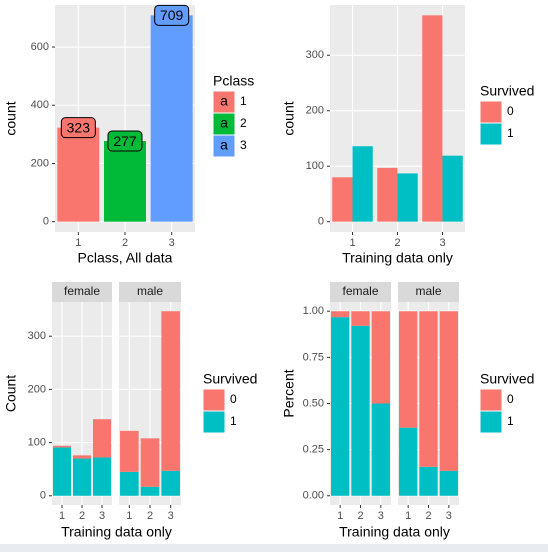  I want to click on bar-label: 323, so click(79, 127).